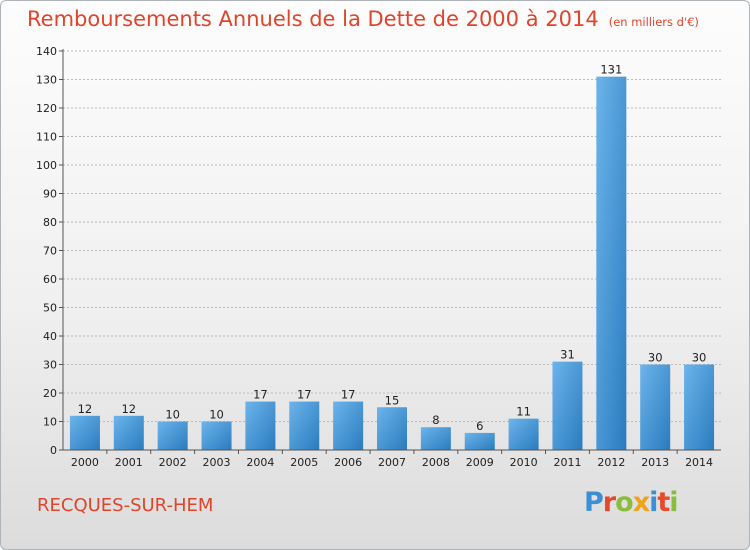 The image size is (750, 550). What do you see at coordinates (348, 462) in the screenshot?
I see `x-tick-label-2006: 2006` at bounding box center [348, 462].